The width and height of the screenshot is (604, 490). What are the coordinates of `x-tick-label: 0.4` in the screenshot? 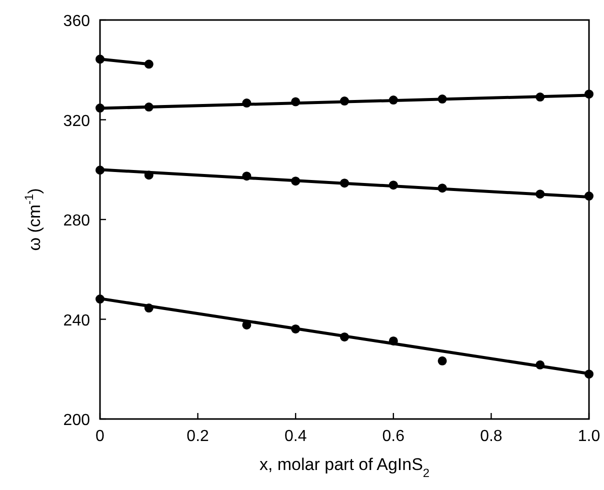 It's located at (295, 436).